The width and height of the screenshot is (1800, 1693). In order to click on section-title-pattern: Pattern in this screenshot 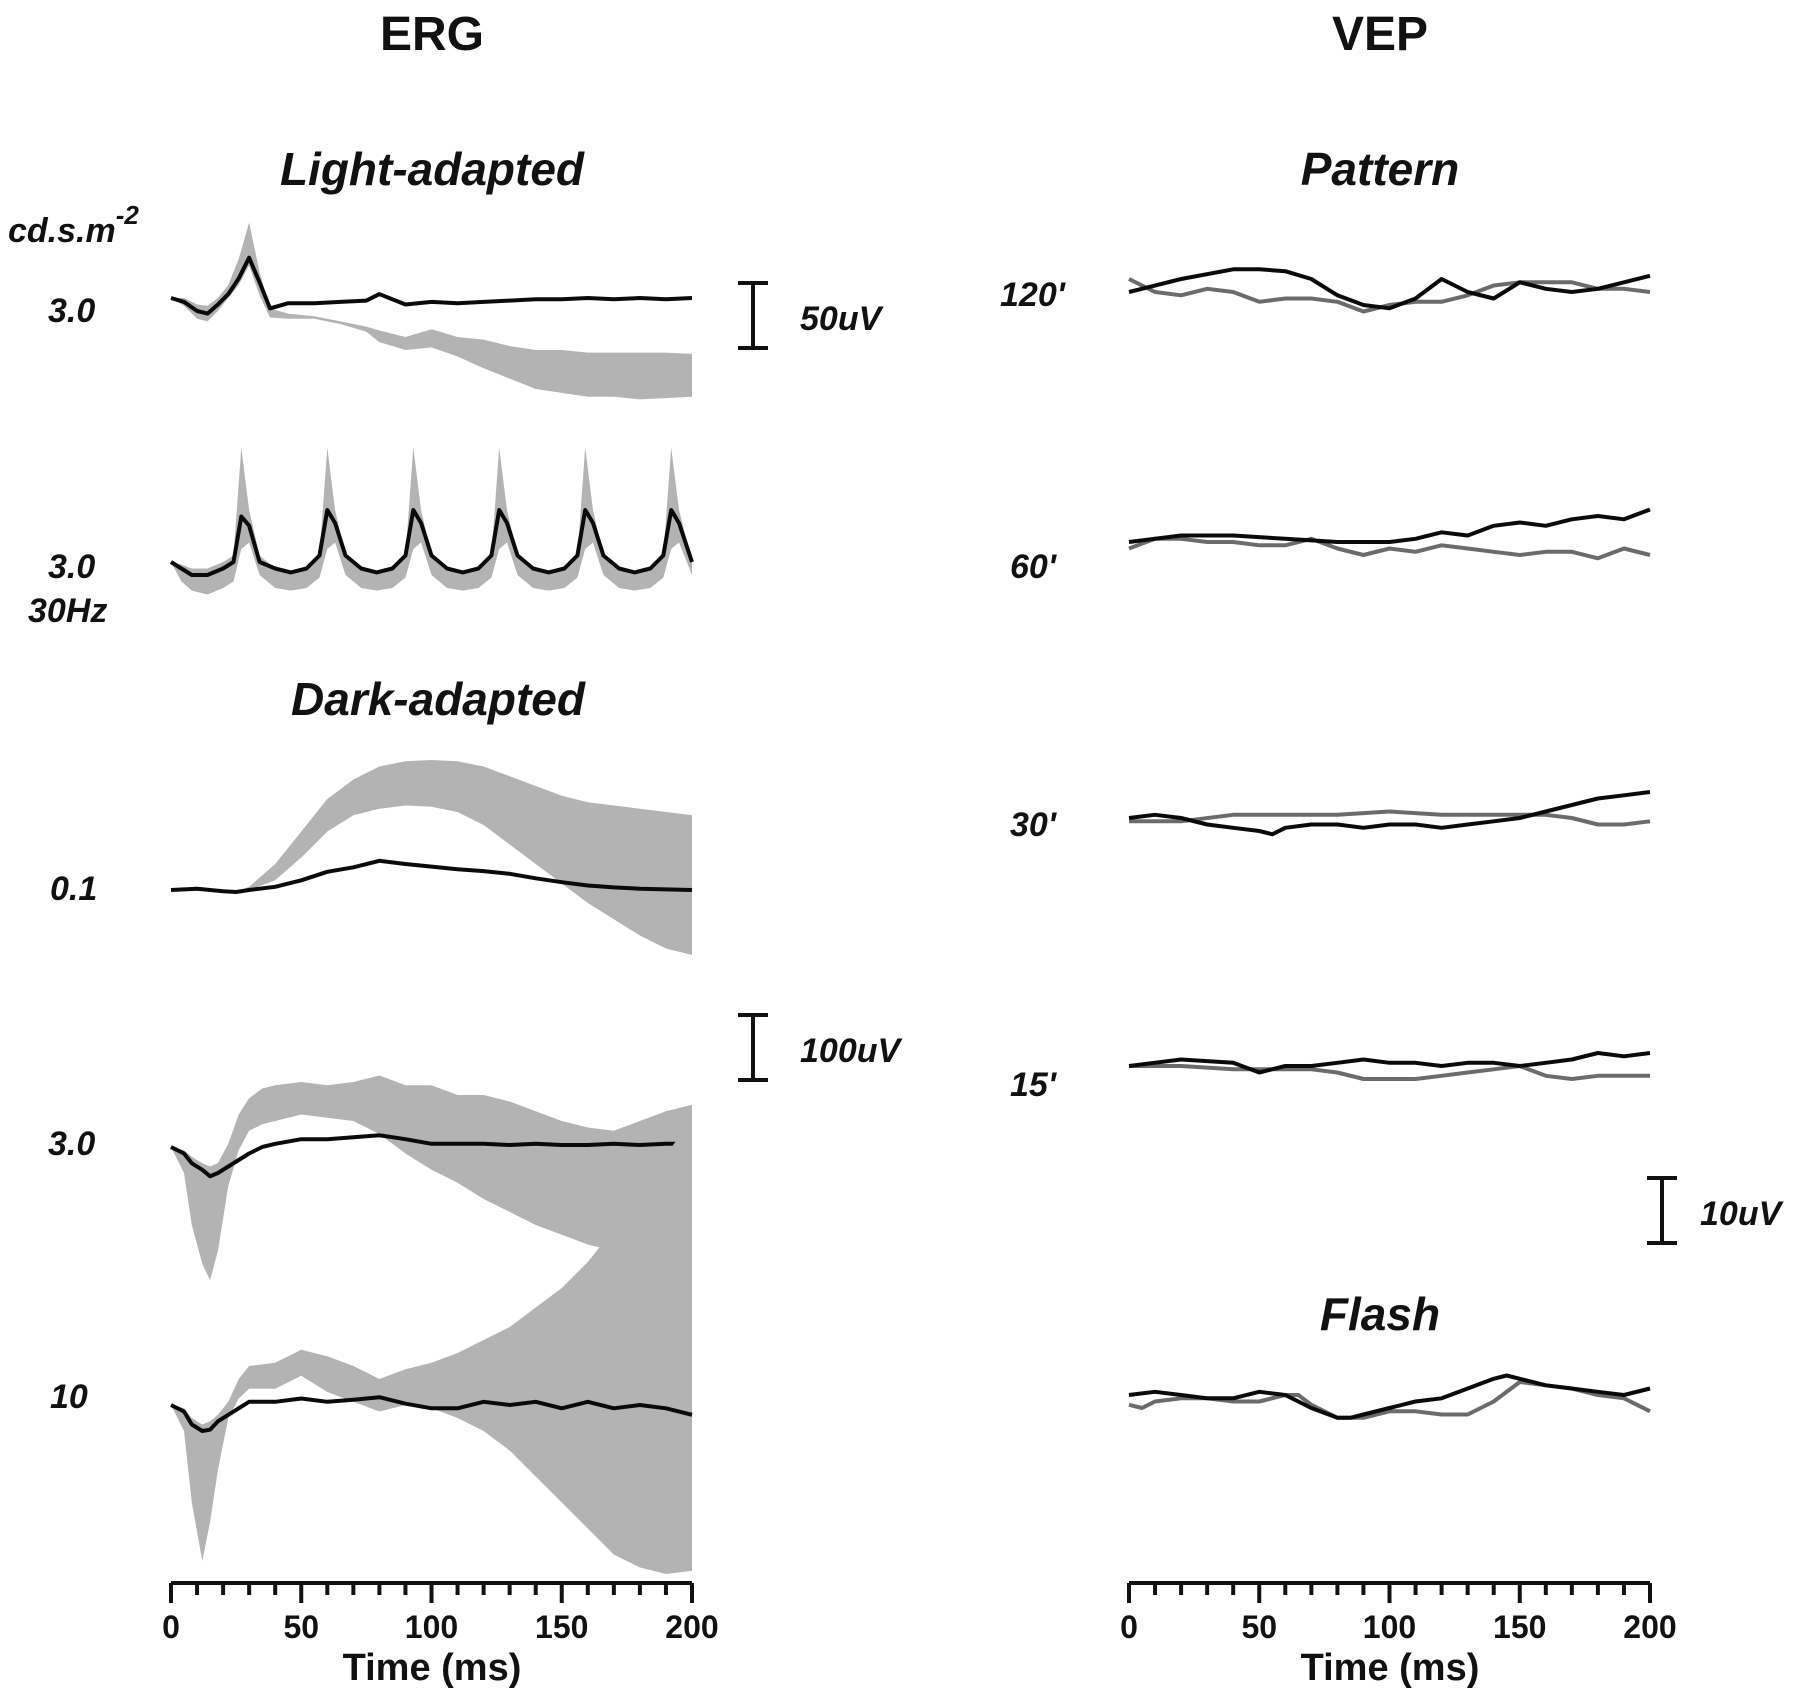, I will do `click(1380, 169)`.